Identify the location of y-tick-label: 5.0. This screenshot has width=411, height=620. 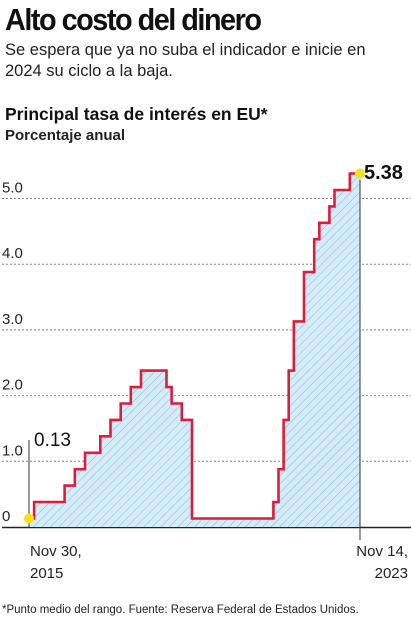
(12, 188).